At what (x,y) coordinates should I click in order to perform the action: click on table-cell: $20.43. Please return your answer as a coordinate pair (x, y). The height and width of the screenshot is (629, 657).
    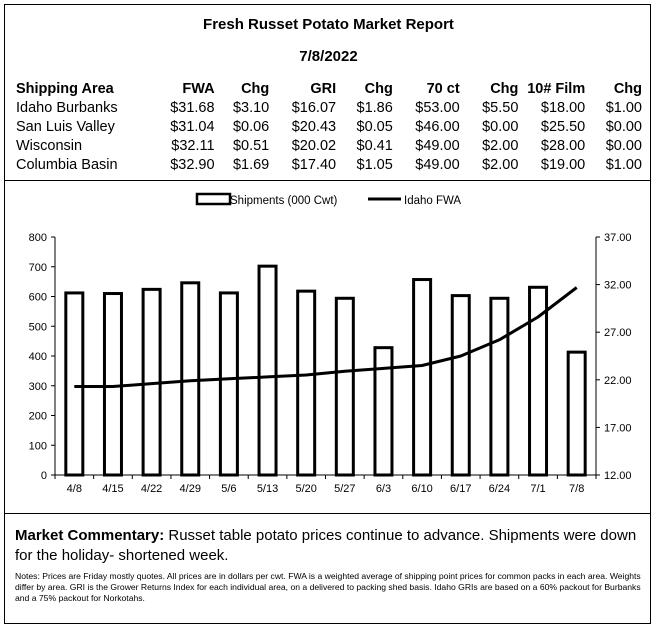
    Looking at the image, I should click on (314, 127).